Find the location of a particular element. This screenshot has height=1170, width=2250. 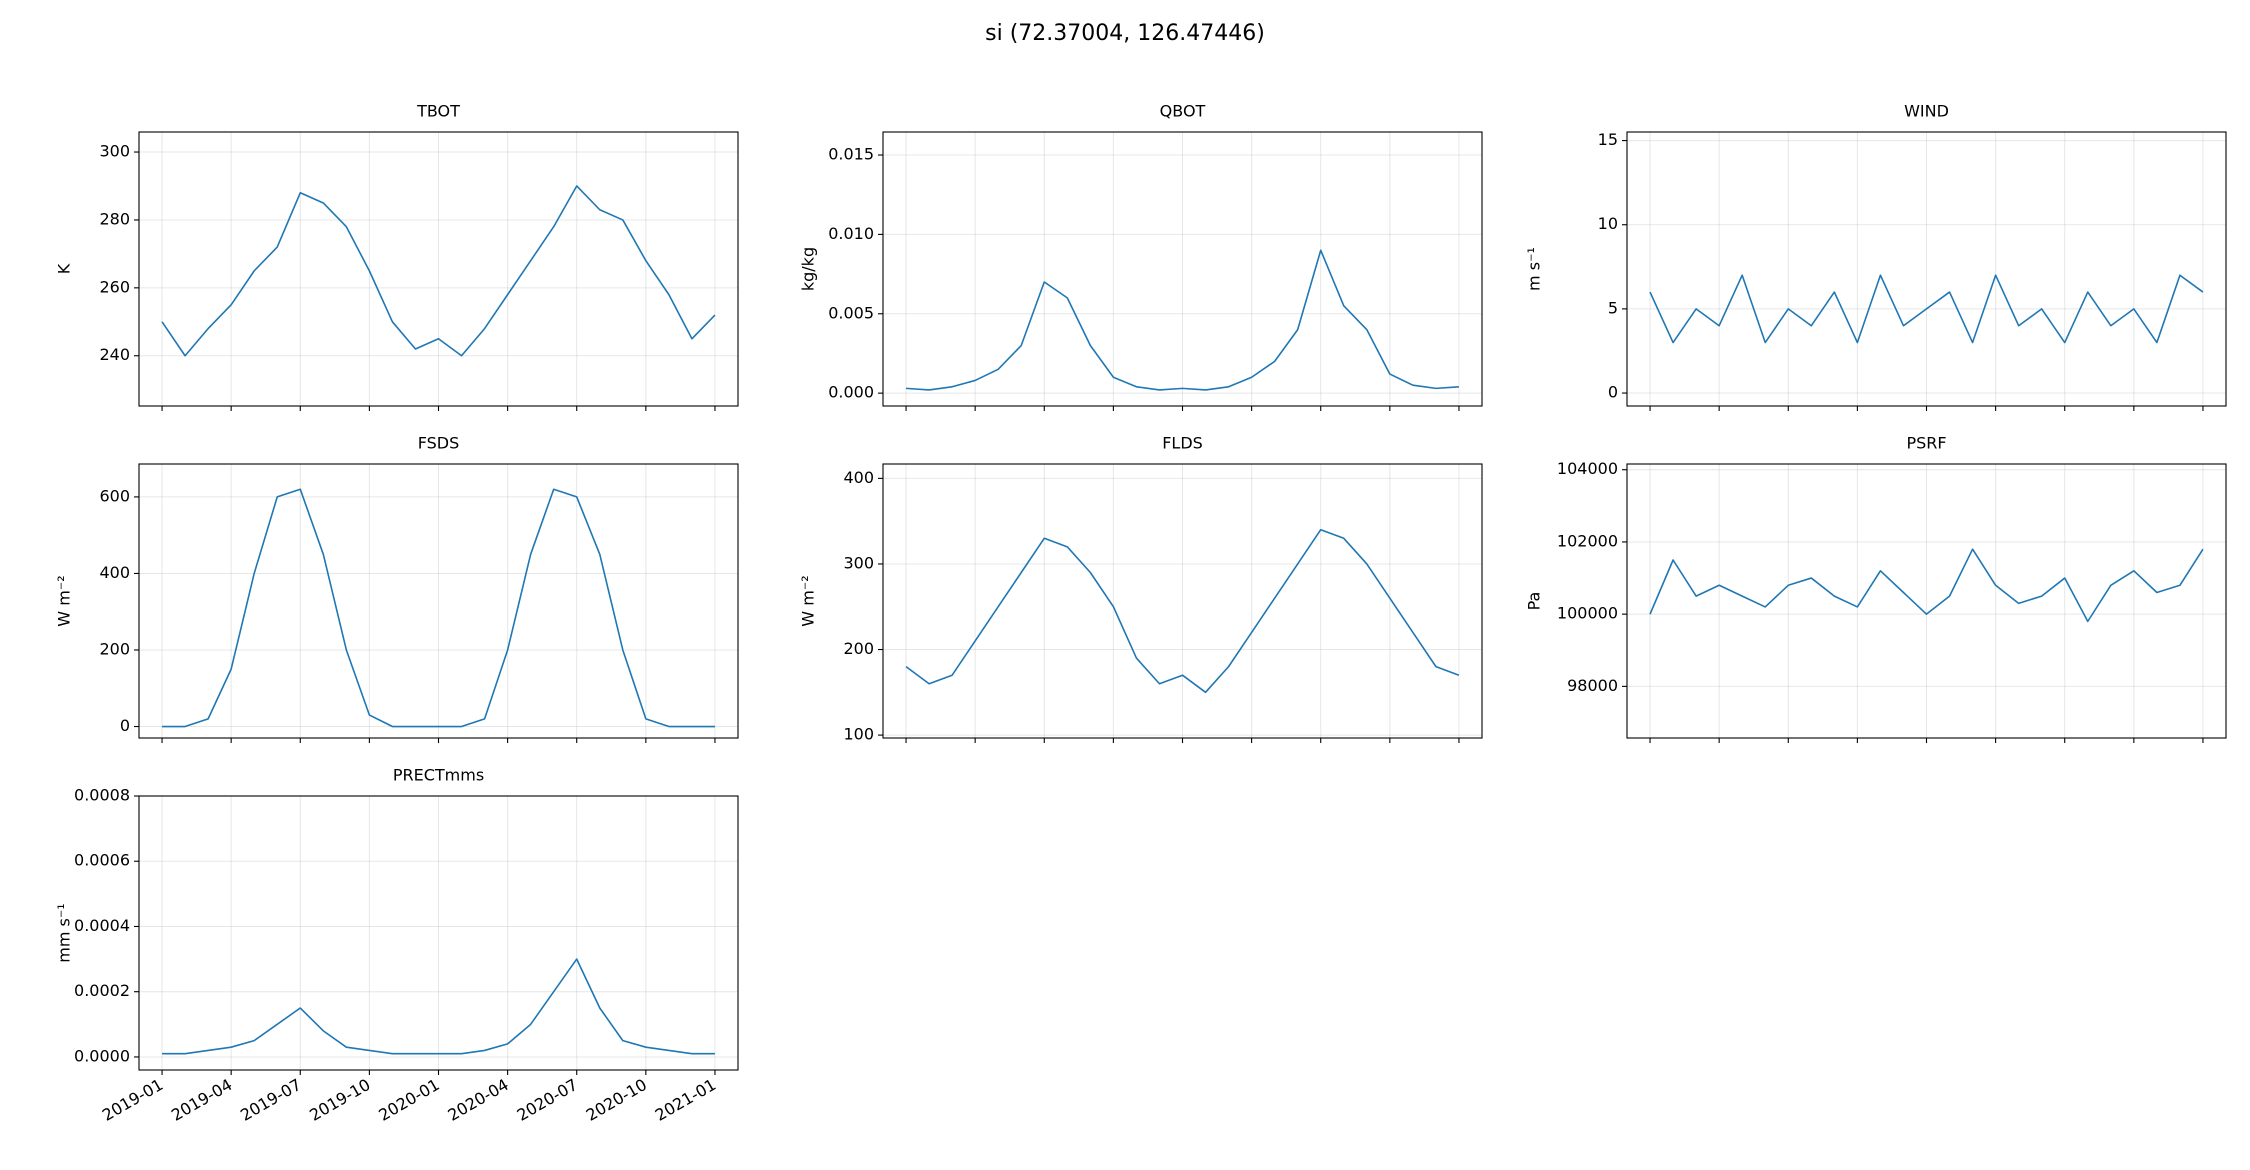

y-tick-label: 5 is located at coordinates (1613, 307).